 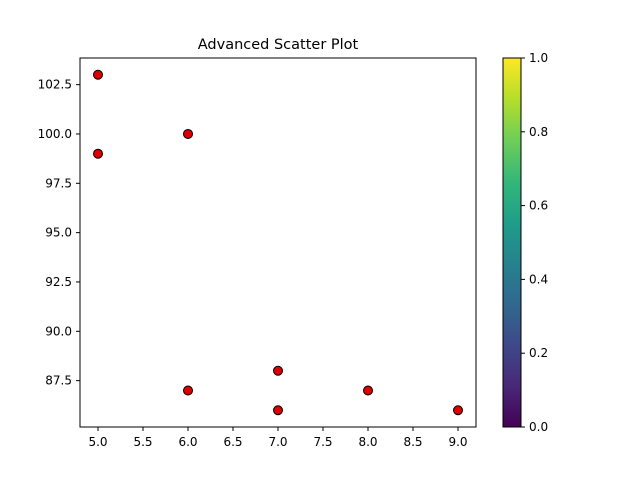 I want to click on y-tick-label: 87.5, so click(x=58, y=381).